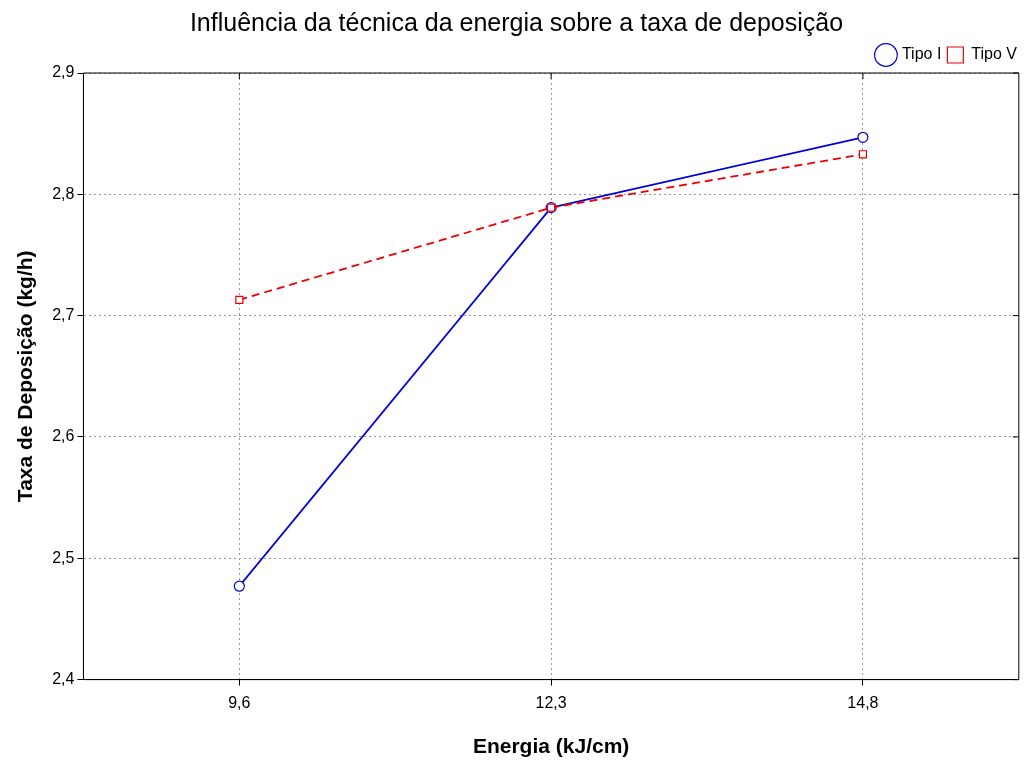 The width and height of the screenshot is (1025, 769). Describe the element at coordinates (551, 702) in the screenshot. I see `x-tick-label: 12,3` at that location.